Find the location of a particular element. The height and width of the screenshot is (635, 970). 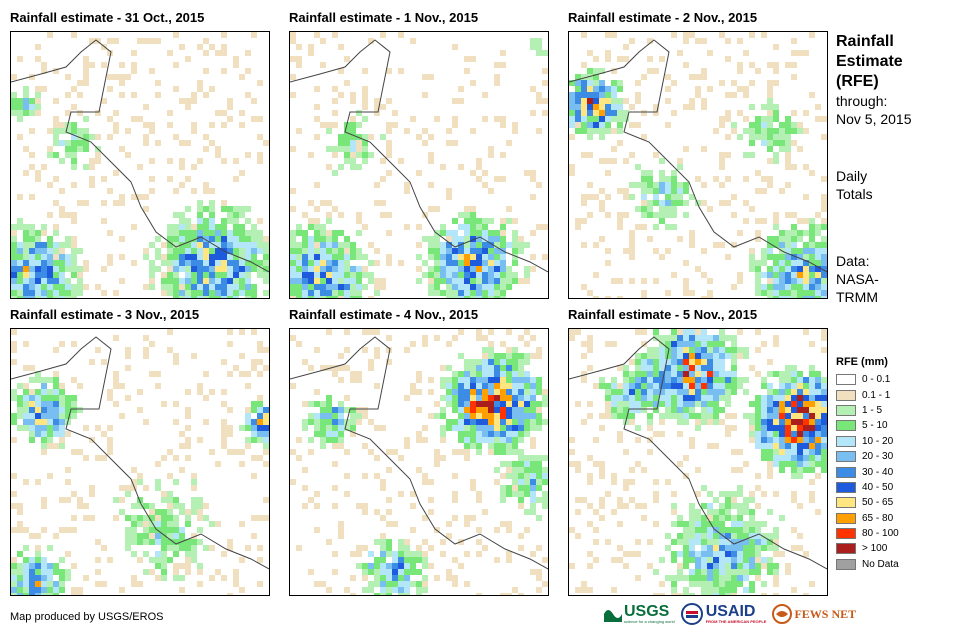

usaid-text: USAID is located at coordinates (730, 611).